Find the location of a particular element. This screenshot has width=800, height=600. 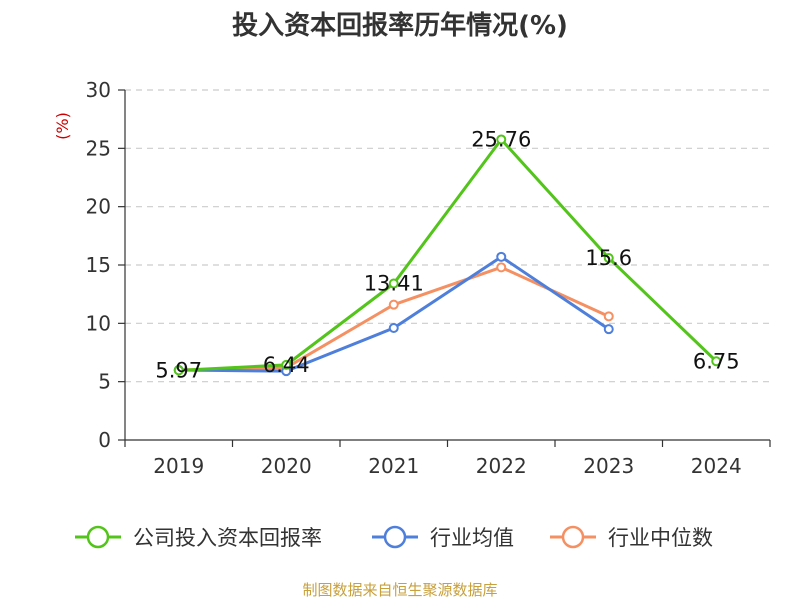

data-label: 5.97 is located at coordinates (178, 370).